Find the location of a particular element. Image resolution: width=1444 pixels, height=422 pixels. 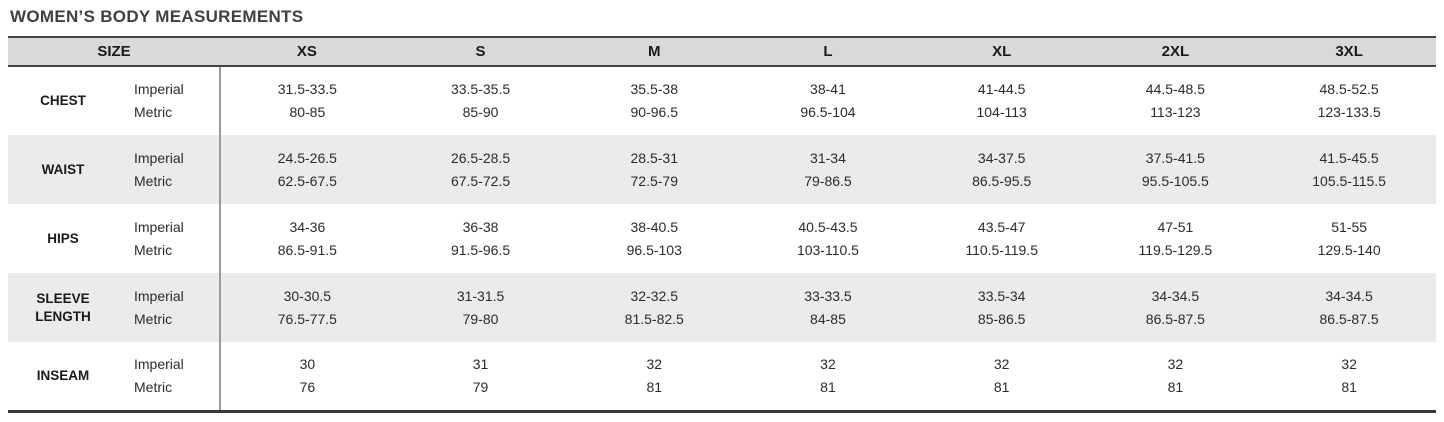

metric-value: 81.5-82.5 is located at coordinates (654, 318).